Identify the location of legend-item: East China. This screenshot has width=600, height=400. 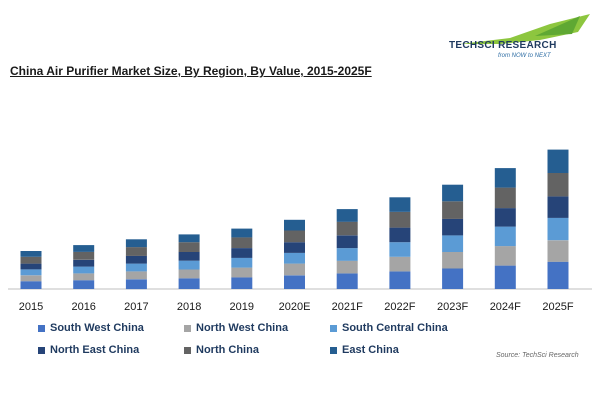
(403, 350).